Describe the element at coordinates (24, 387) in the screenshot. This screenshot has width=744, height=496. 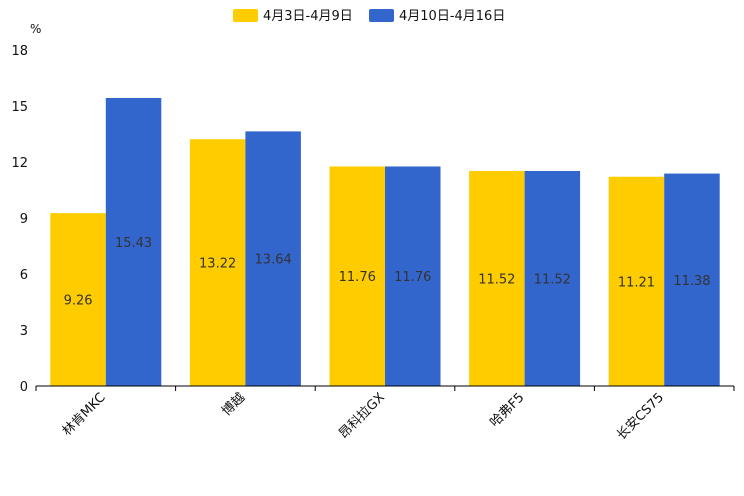
I see `y-tick-label: 0` at that location.